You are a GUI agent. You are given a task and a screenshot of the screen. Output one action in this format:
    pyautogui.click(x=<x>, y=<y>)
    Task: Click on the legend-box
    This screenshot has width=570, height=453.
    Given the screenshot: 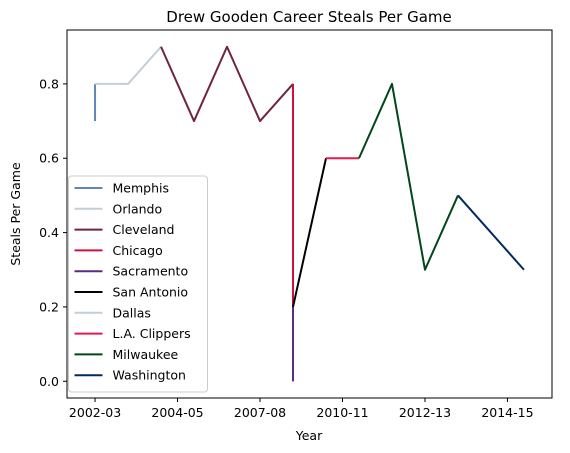 What is the action you would take?
    pyautogui.click(x=138, y=284)
    